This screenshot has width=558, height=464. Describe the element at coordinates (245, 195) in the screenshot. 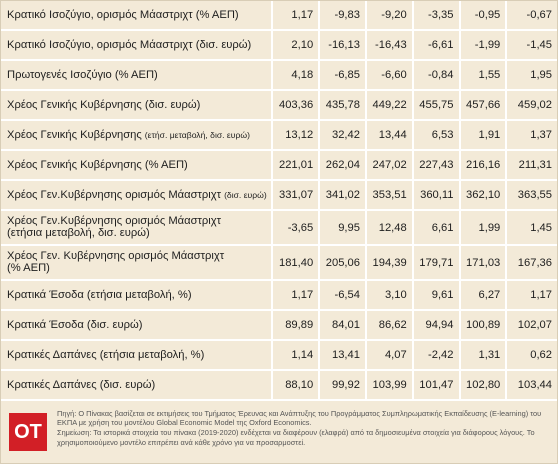

I see `row-label-unit: (δισ. ευρώ)` at that location.